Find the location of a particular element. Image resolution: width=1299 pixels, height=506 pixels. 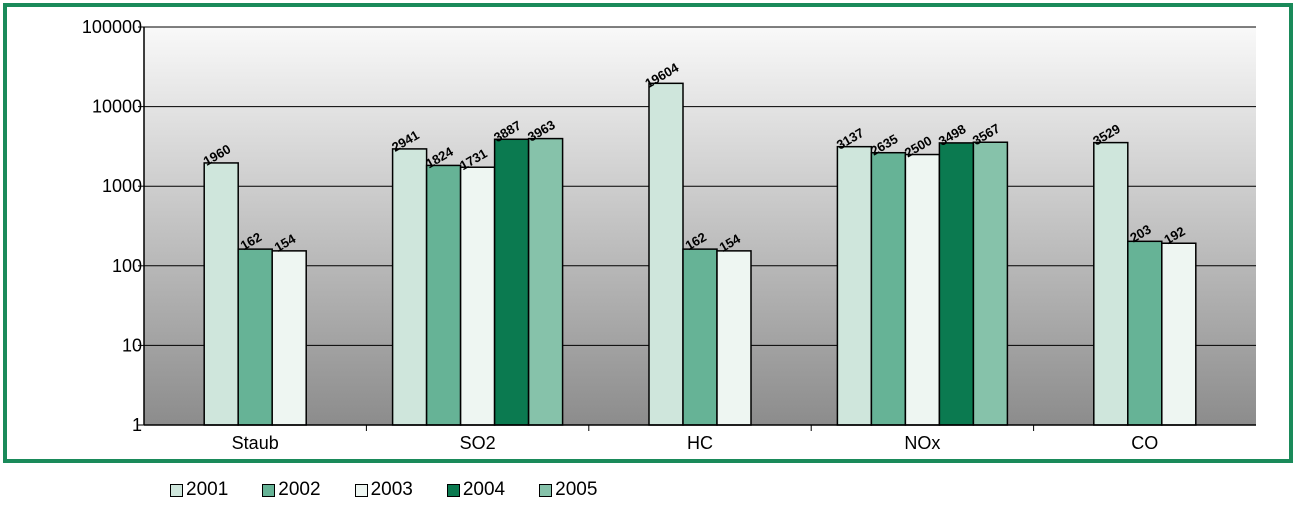

category-label: NOx is located at coordinates (922, 443).